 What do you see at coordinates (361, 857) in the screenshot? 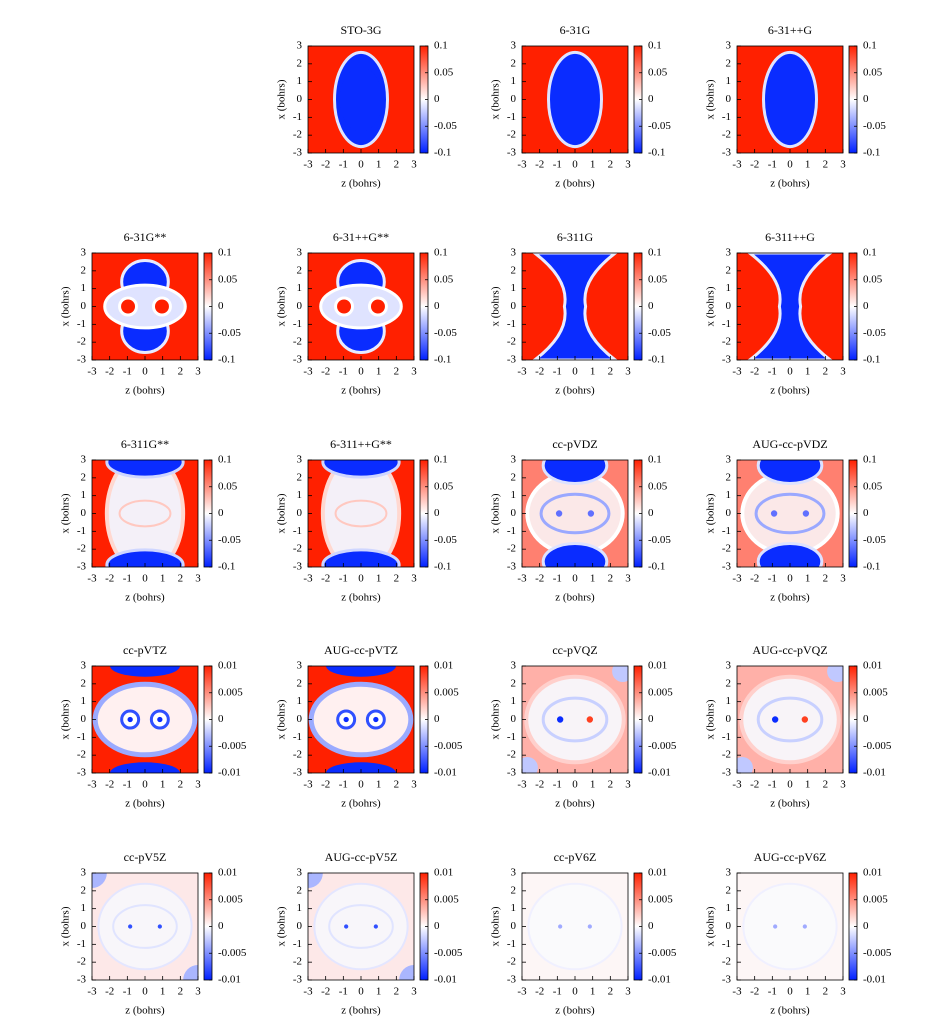
I see `panel-title: AUG-cc-pV5Z` at bounding box center [361, 857].